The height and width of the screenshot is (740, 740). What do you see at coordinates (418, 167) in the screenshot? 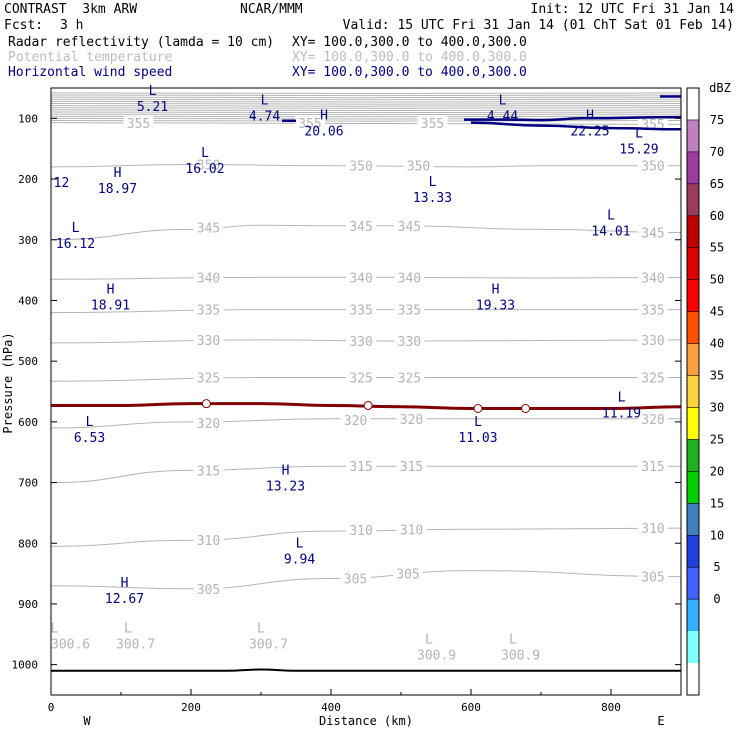
I see `theta-label: 350` at bounding box center [418, 167].